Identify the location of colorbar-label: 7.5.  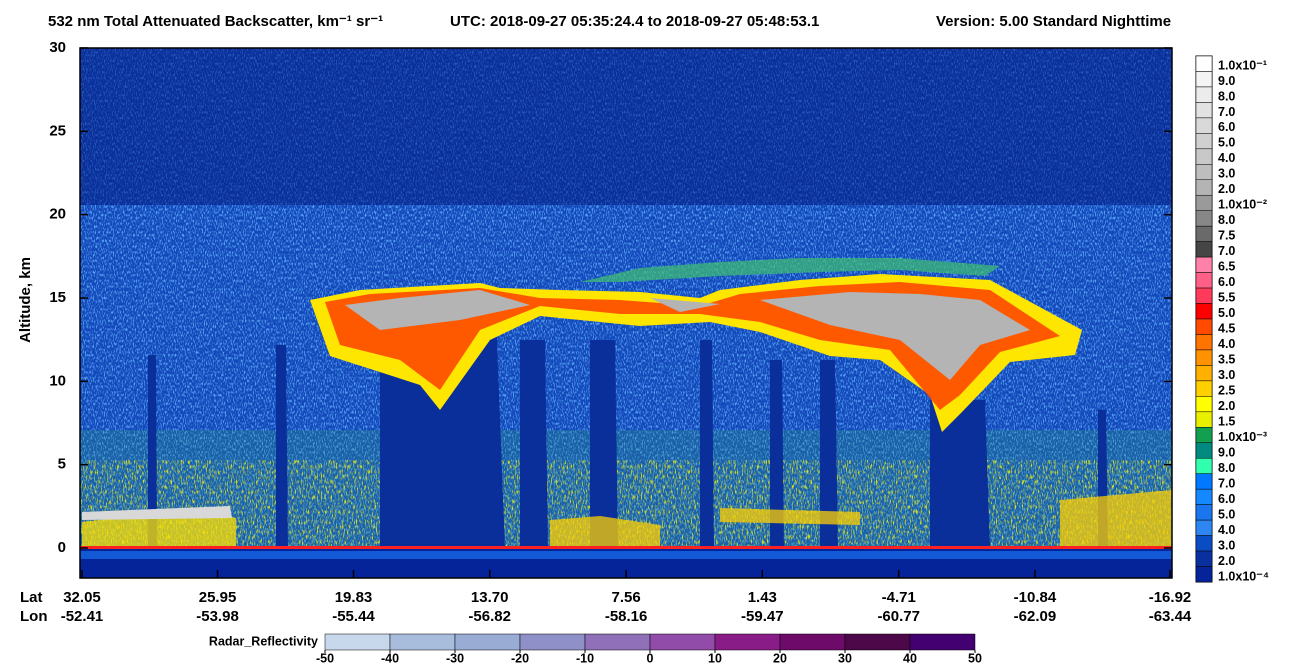
(1226, 236).